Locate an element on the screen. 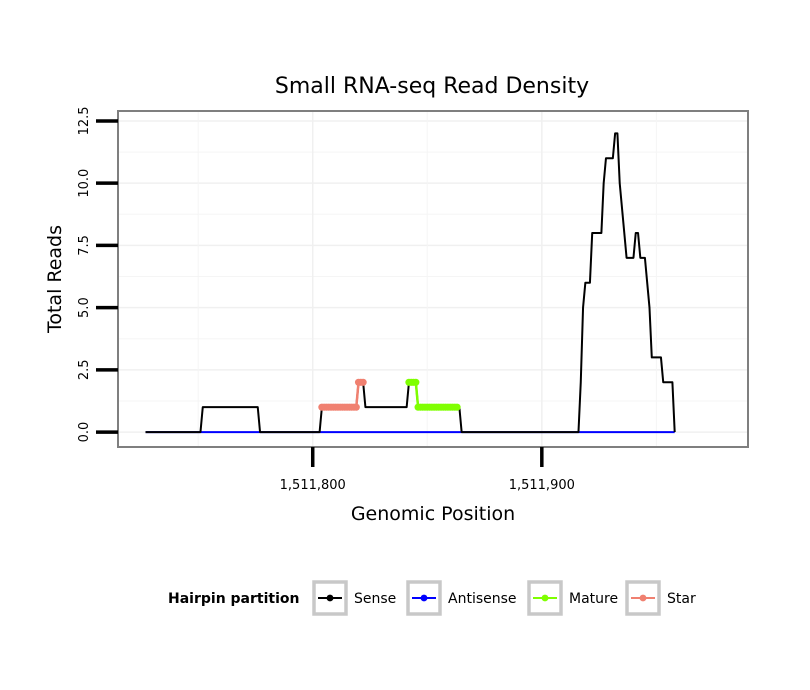 This screenshot has width=810, height=690. legend-label: Mature is located at coordinates (593, 599).